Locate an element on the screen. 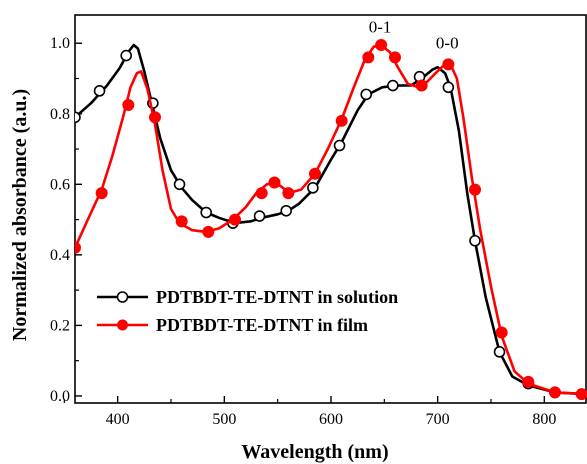 The height and width of the screenshot is (464, 587). y-tick-label: 1.0 is located at coordinates (60, 43).